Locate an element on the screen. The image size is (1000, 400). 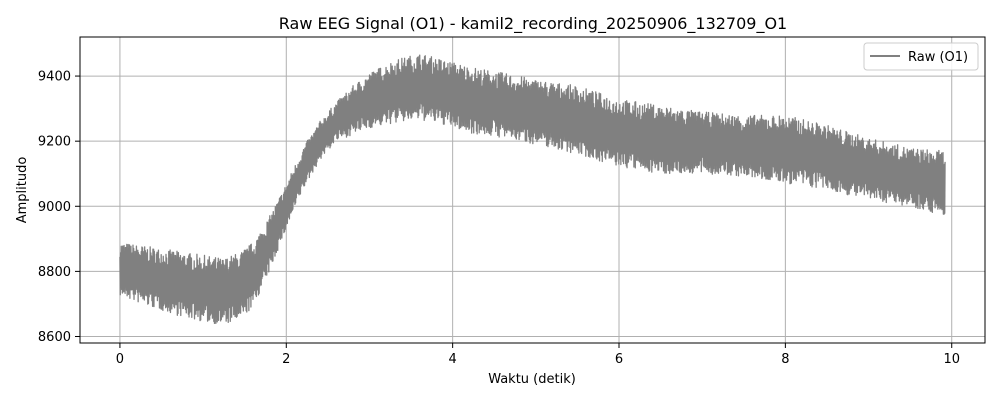
x-tick-label: 8 is located at coordinates (785, 359).